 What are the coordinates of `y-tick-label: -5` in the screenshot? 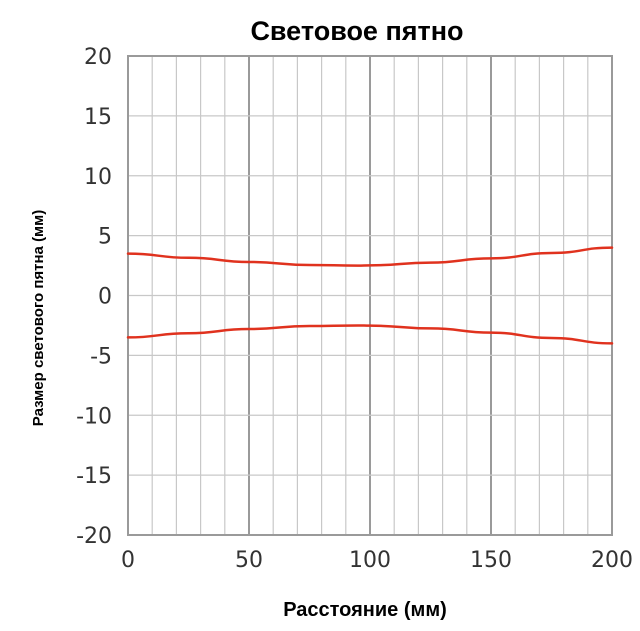 It's located at (101, 356).